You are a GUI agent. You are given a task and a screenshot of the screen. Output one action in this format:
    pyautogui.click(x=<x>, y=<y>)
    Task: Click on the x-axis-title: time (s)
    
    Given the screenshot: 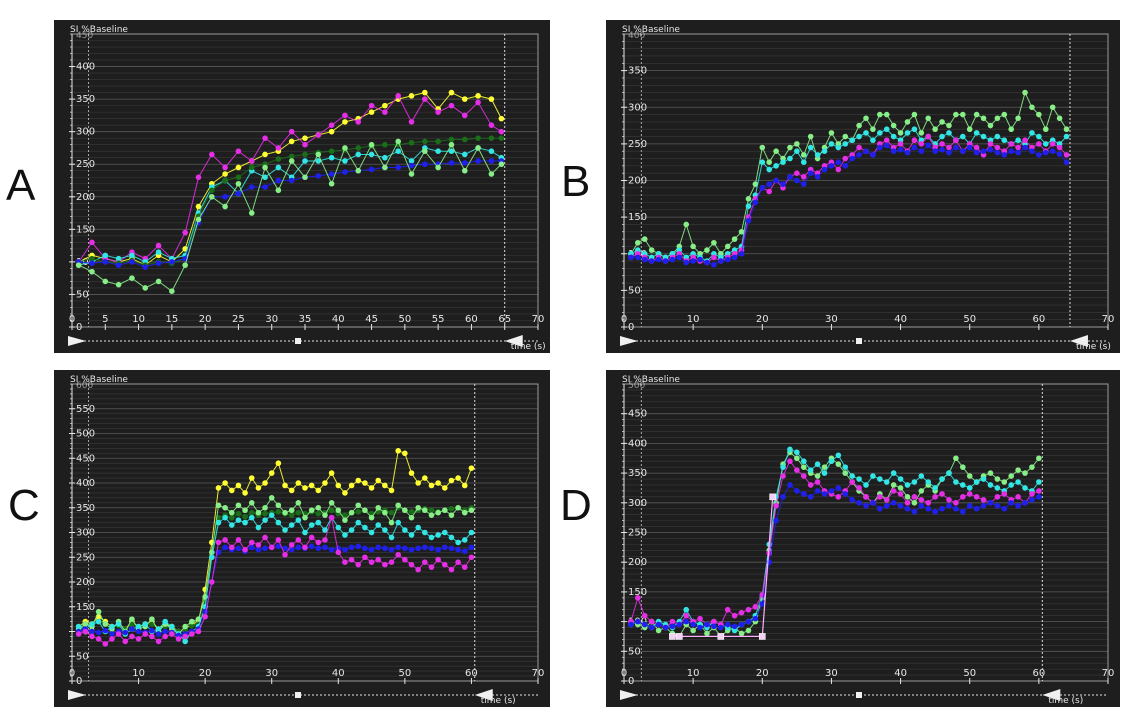 What is the action you would take?
    pyautogui.click(x=1065, y=701)
    